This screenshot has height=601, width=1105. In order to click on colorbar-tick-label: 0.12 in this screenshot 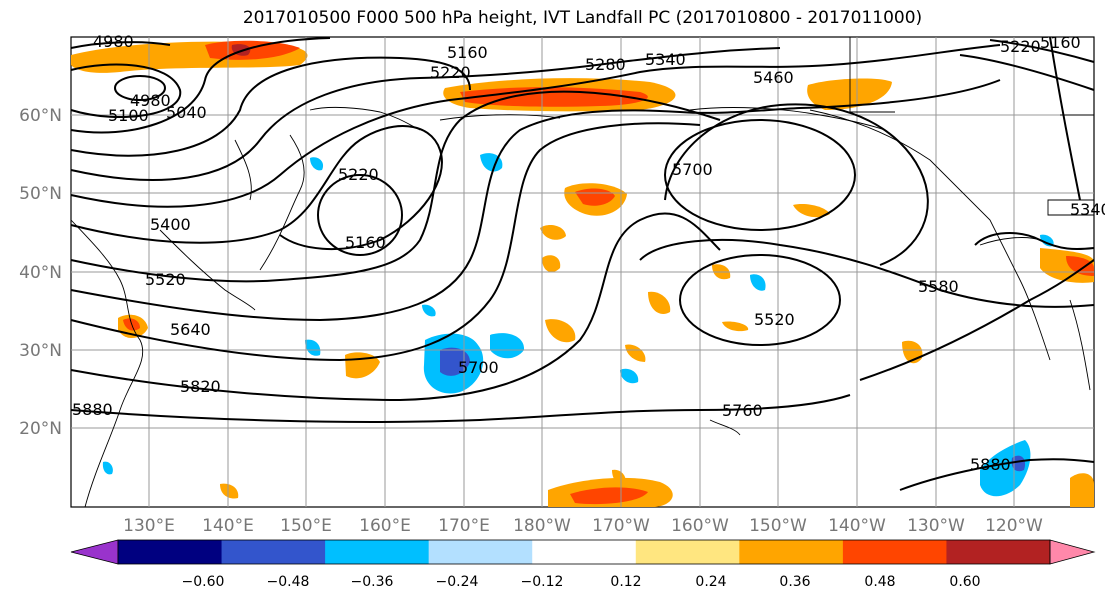, I will do `click(625, 582)`.